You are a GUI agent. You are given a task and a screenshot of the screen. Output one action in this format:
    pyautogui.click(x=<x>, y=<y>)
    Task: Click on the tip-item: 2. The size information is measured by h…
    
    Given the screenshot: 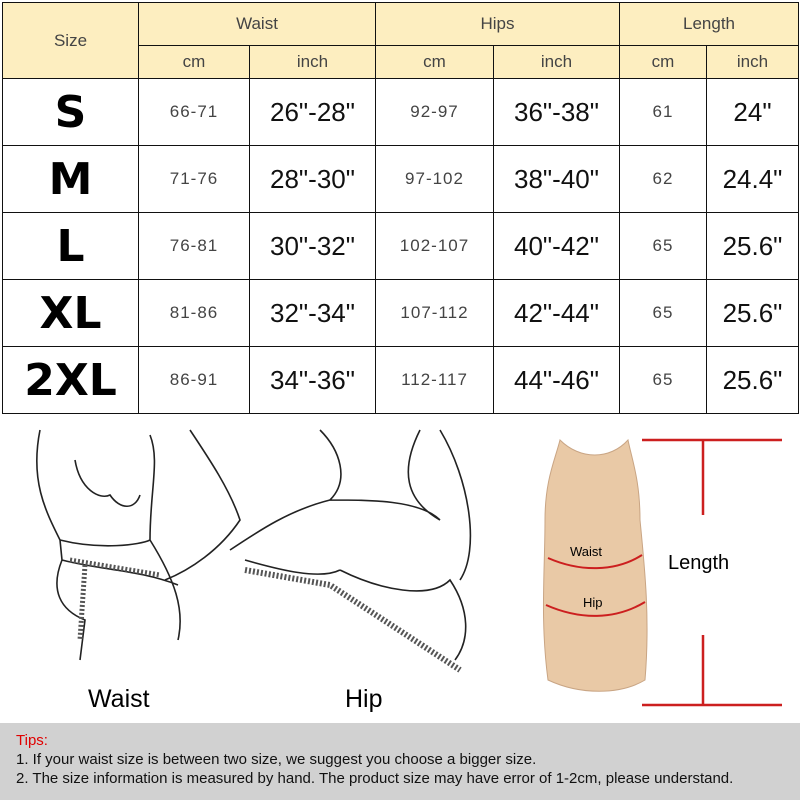 What is the action you would take?
    pyautogui.click(x=375, y=778)
    